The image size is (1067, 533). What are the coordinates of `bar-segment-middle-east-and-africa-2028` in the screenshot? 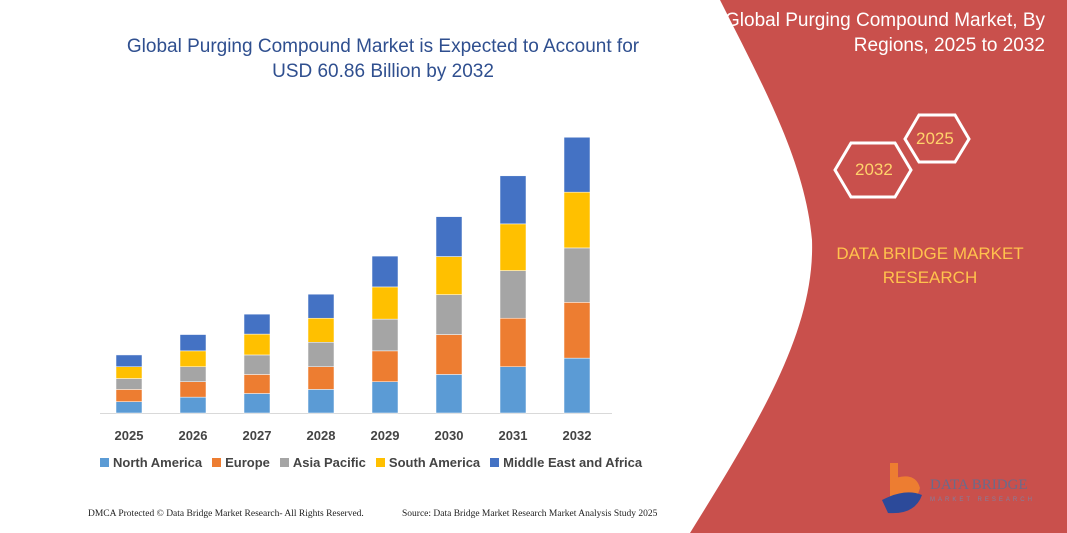 It's located at (321, 306).